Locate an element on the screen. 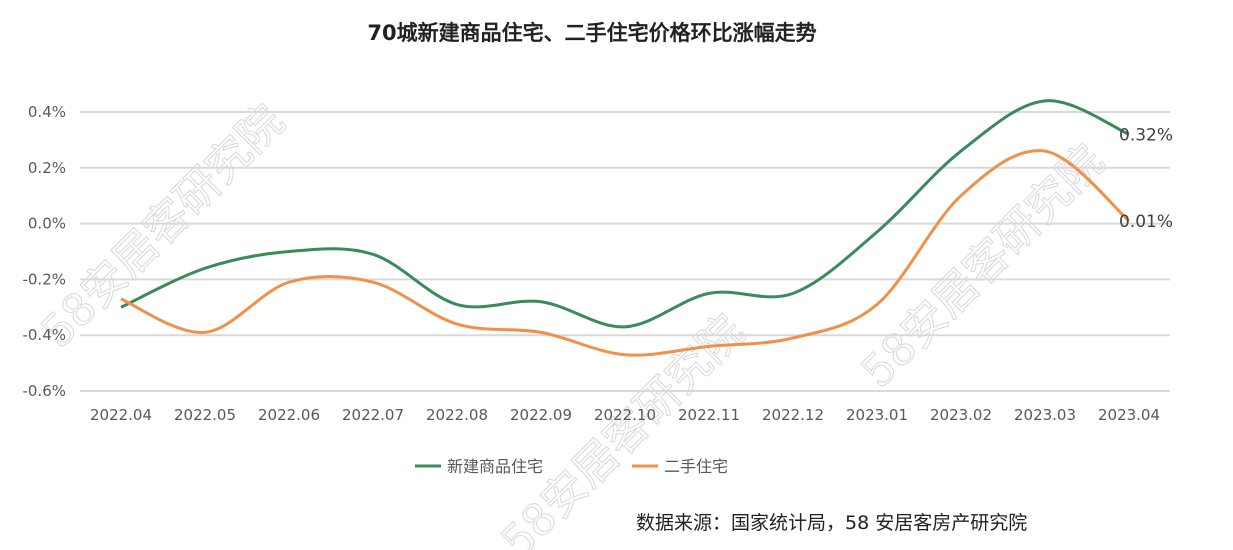 The image size is (1233, 550). x-tick-label: 2022.08 is located at coordinates (457, 415).